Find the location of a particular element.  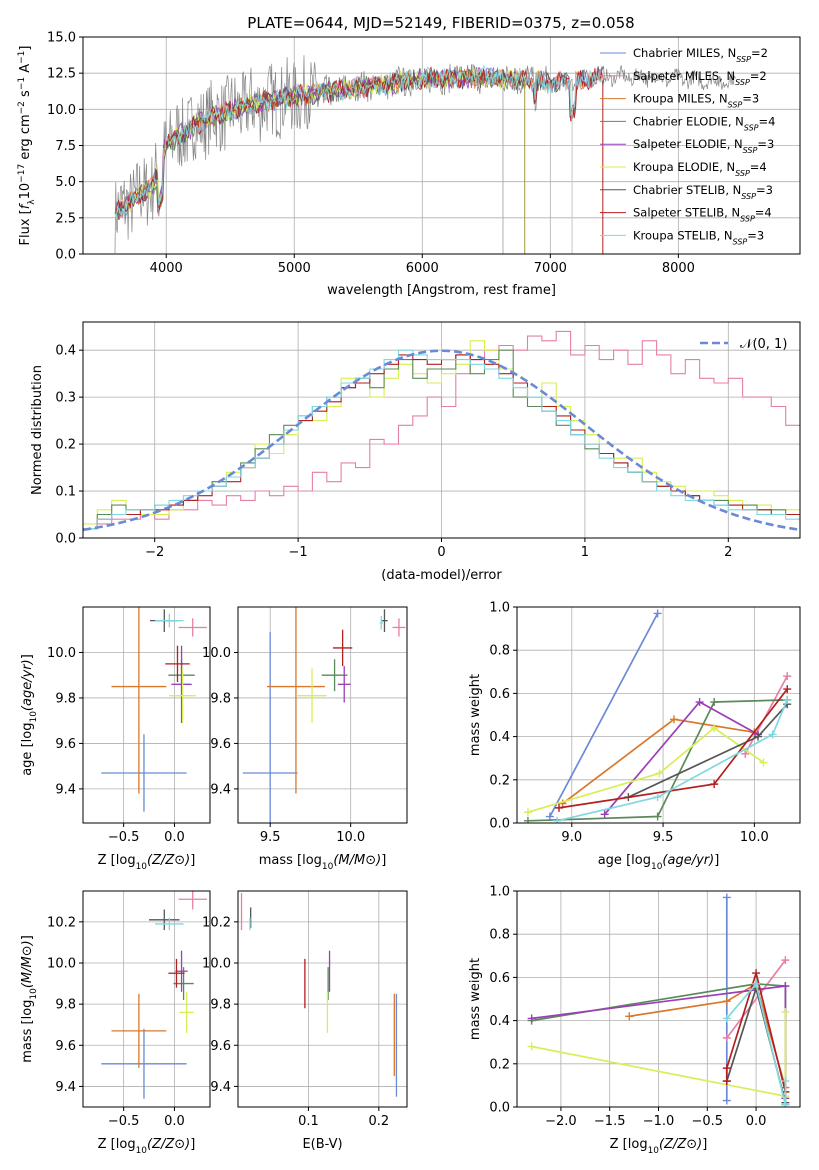

y-axis-label: mass [log10(M/M⊙)] is located at coordinates (29, 999).